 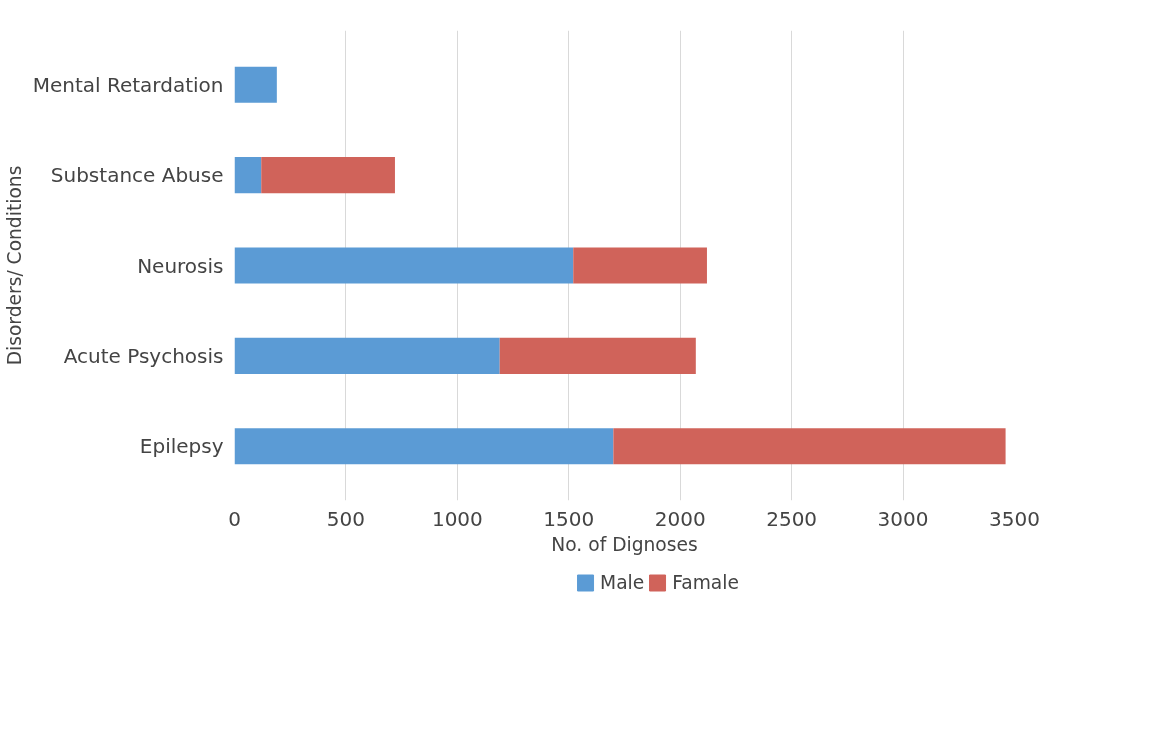 What do you see at coordinates (14, 265) in the screenshot?
I see `y-axis-title: Disorders/ Conditions` at bounding box center [14, 265].